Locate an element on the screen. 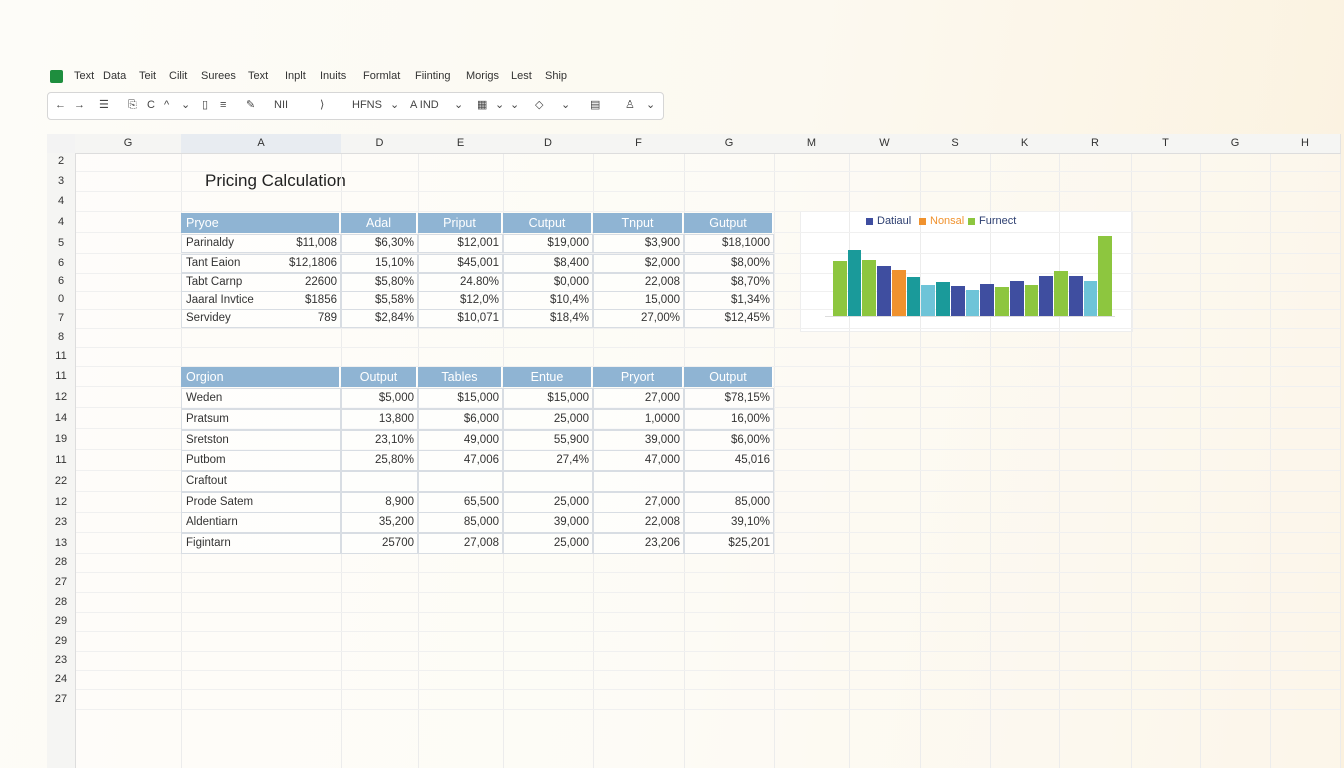  menu-item: Morigs is located at coordinates (483, 76).